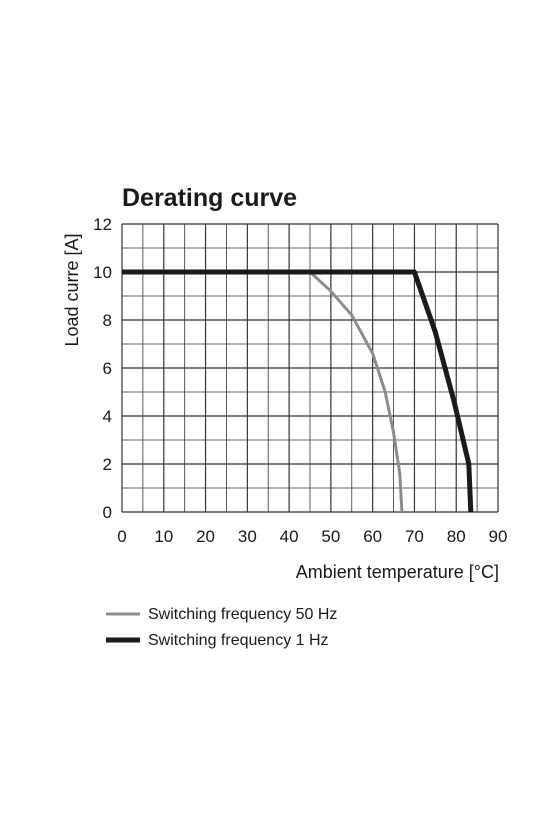 This screenshot has width=560, height=840. What do you see at coordinates (397, 572) in the screenshot?
I see `x-axis-label: Ambient temperature [°C]` at bounding box center [397, 572].